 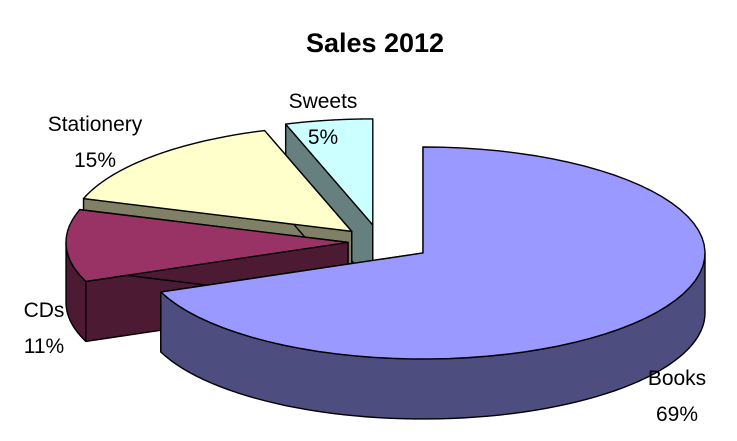 What do you see at coordinates (323, 101) in the screenshot?
I see `slice-label-sweets: Sweets` at bounding box center [323, 101].